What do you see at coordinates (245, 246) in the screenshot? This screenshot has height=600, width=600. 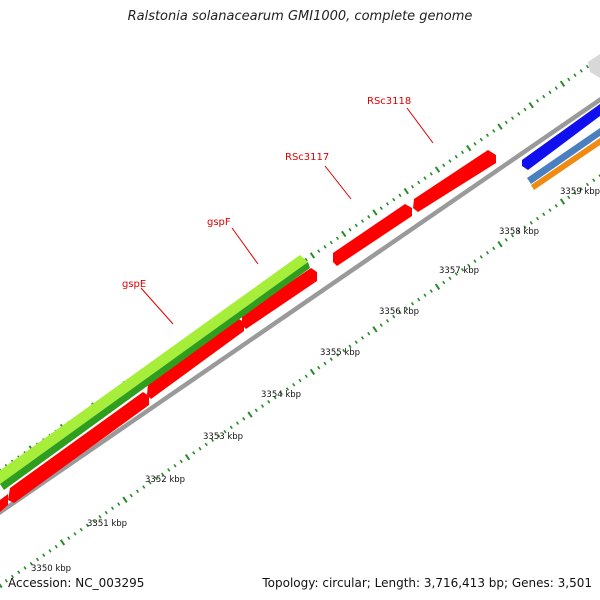 I see `leader-gspF` at bounding box center [245, 246].